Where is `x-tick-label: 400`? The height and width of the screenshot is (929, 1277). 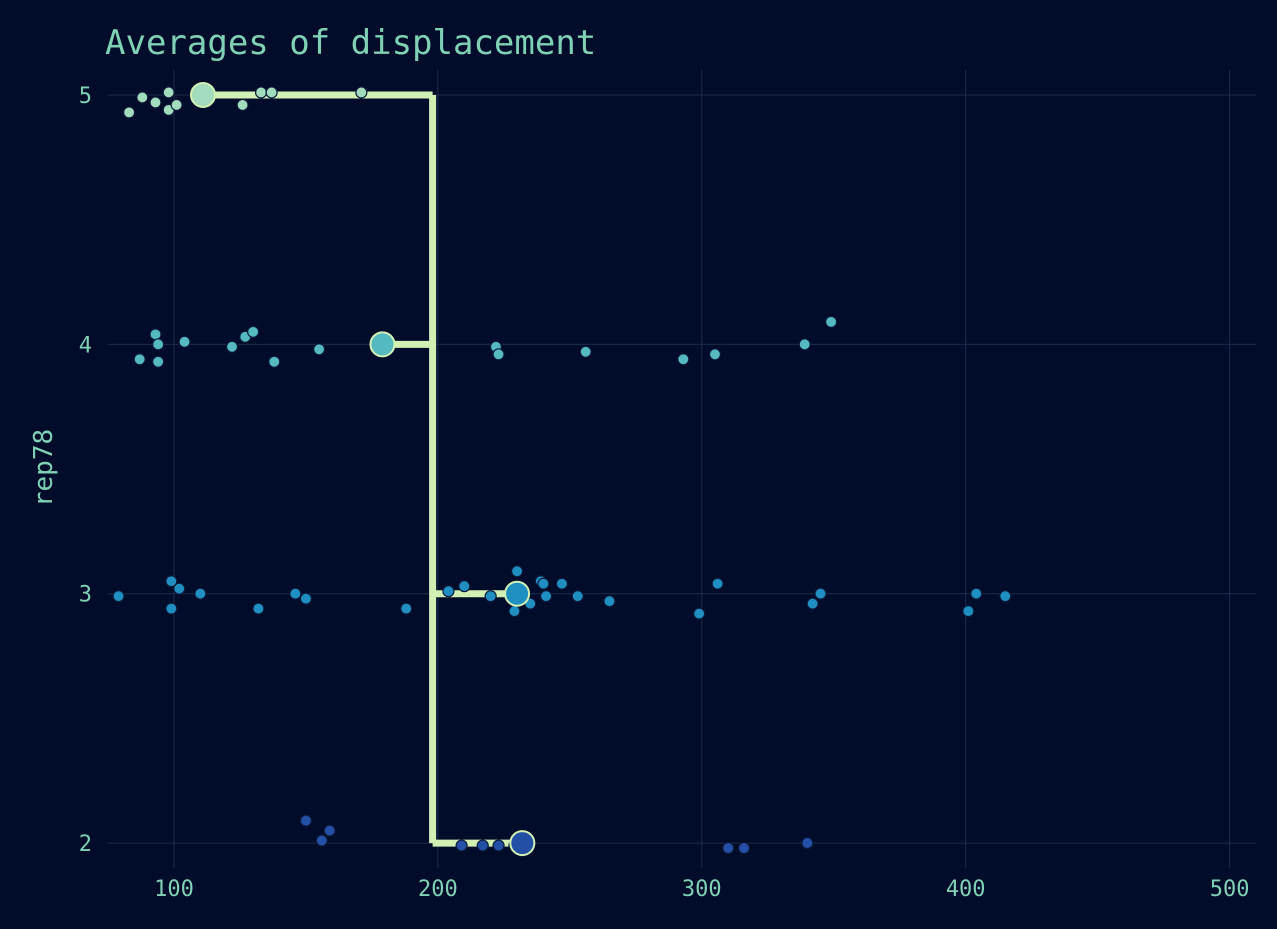 x-tick-label: 400 is located at coordinates (966, 889).